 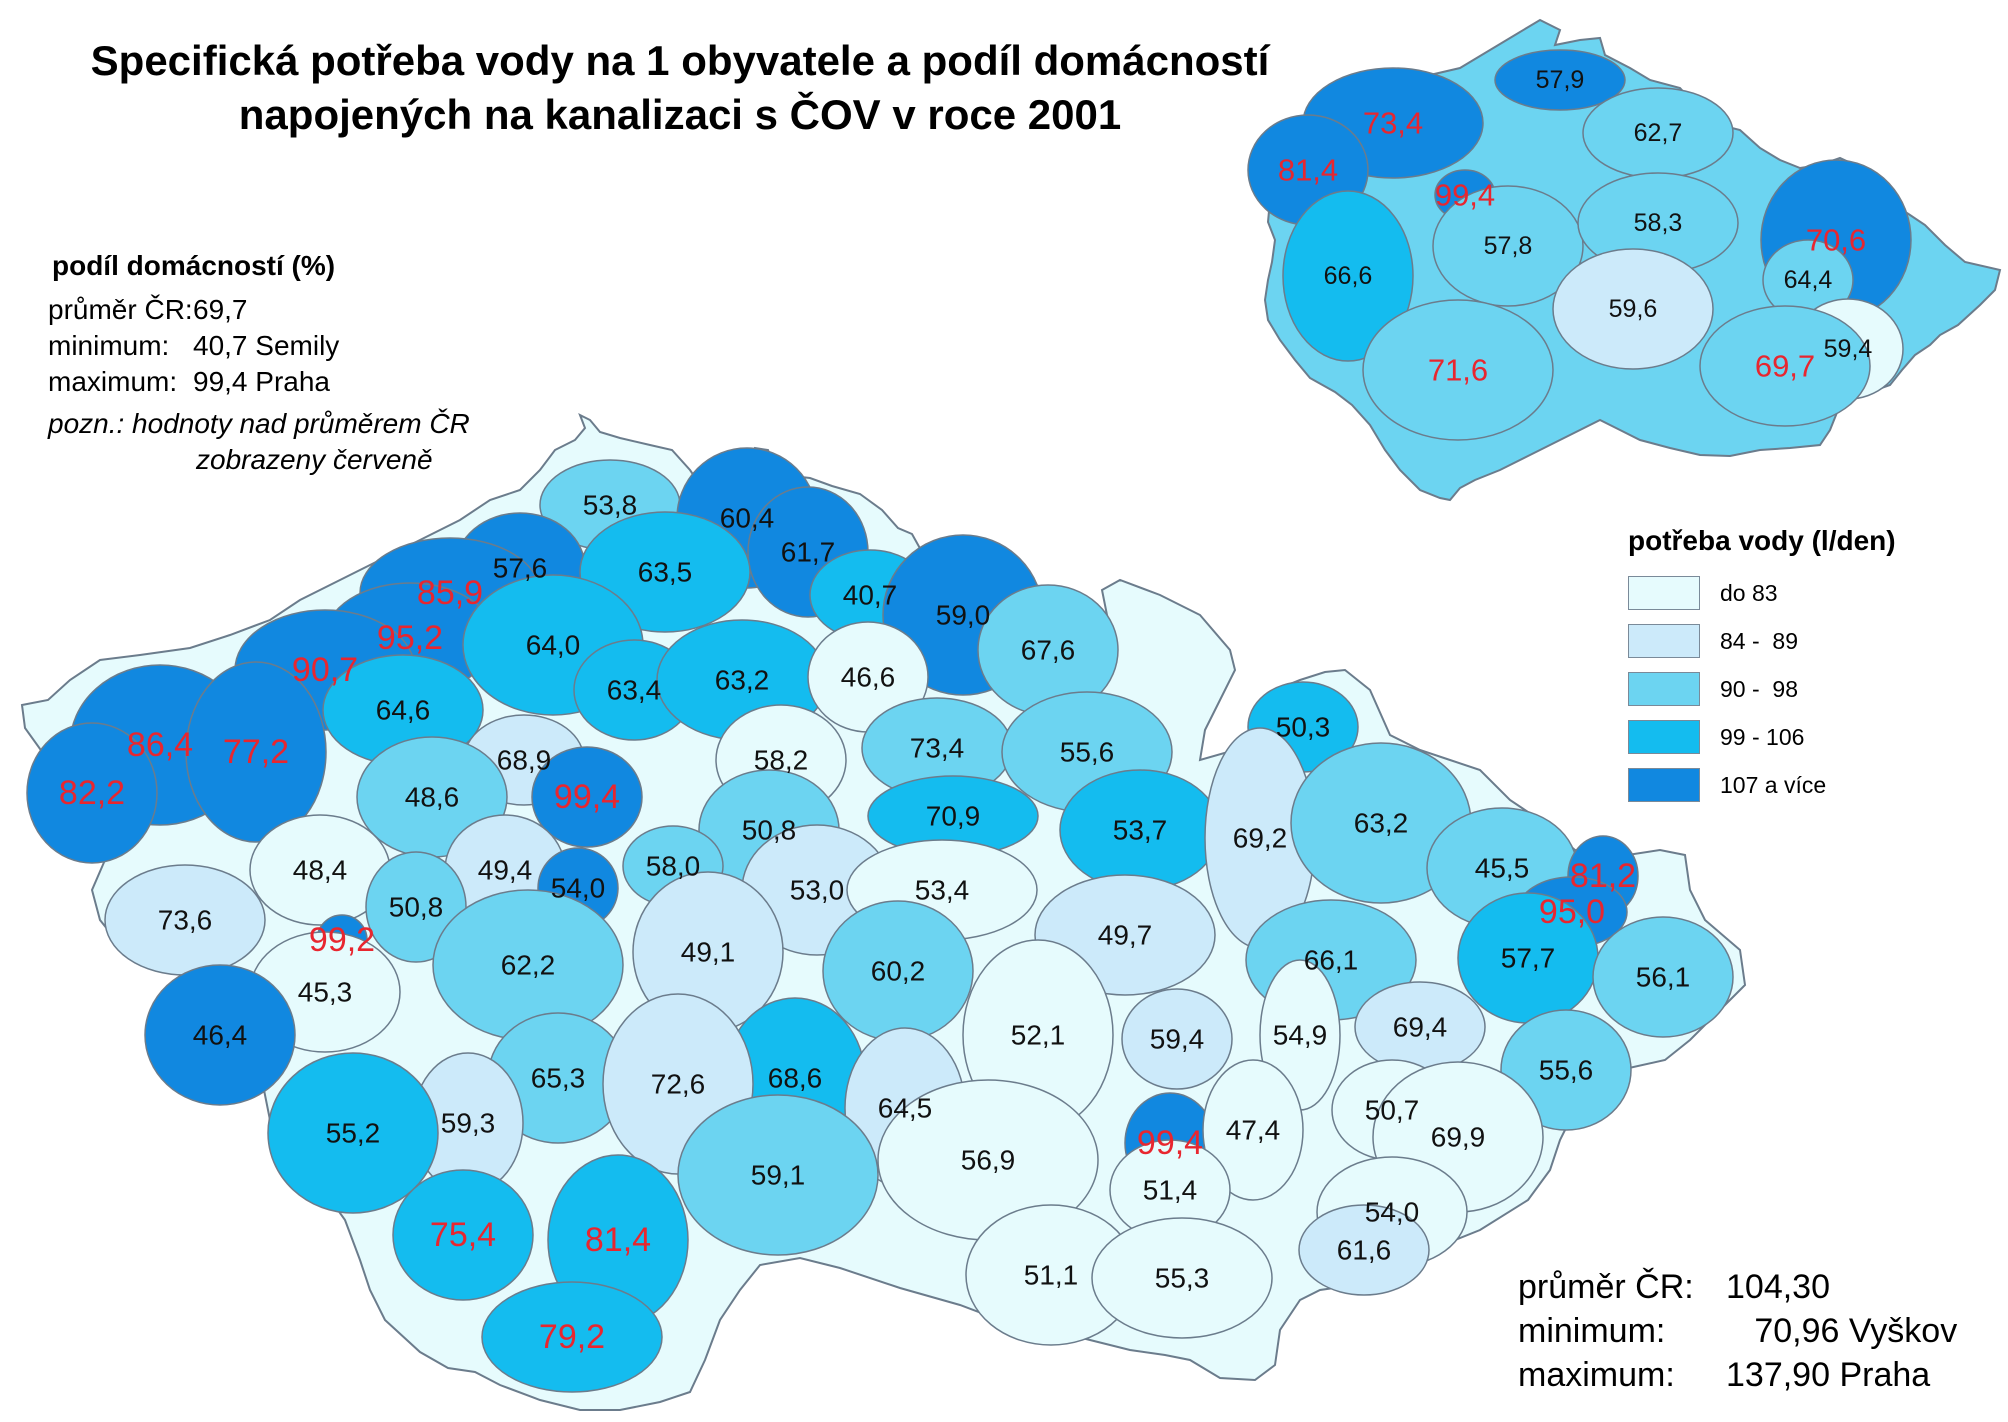 I want to click on district-value-label: 56,1, so click(x=1663, y=977).